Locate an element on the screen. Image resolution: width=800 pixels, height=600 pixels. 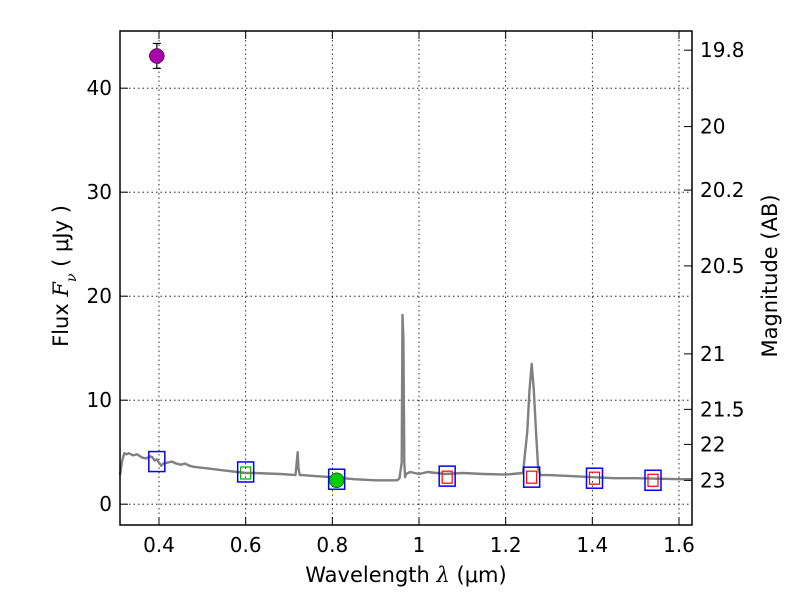
y2-axis-label: Magnitude (AB) is located at coordinates (770, 275).